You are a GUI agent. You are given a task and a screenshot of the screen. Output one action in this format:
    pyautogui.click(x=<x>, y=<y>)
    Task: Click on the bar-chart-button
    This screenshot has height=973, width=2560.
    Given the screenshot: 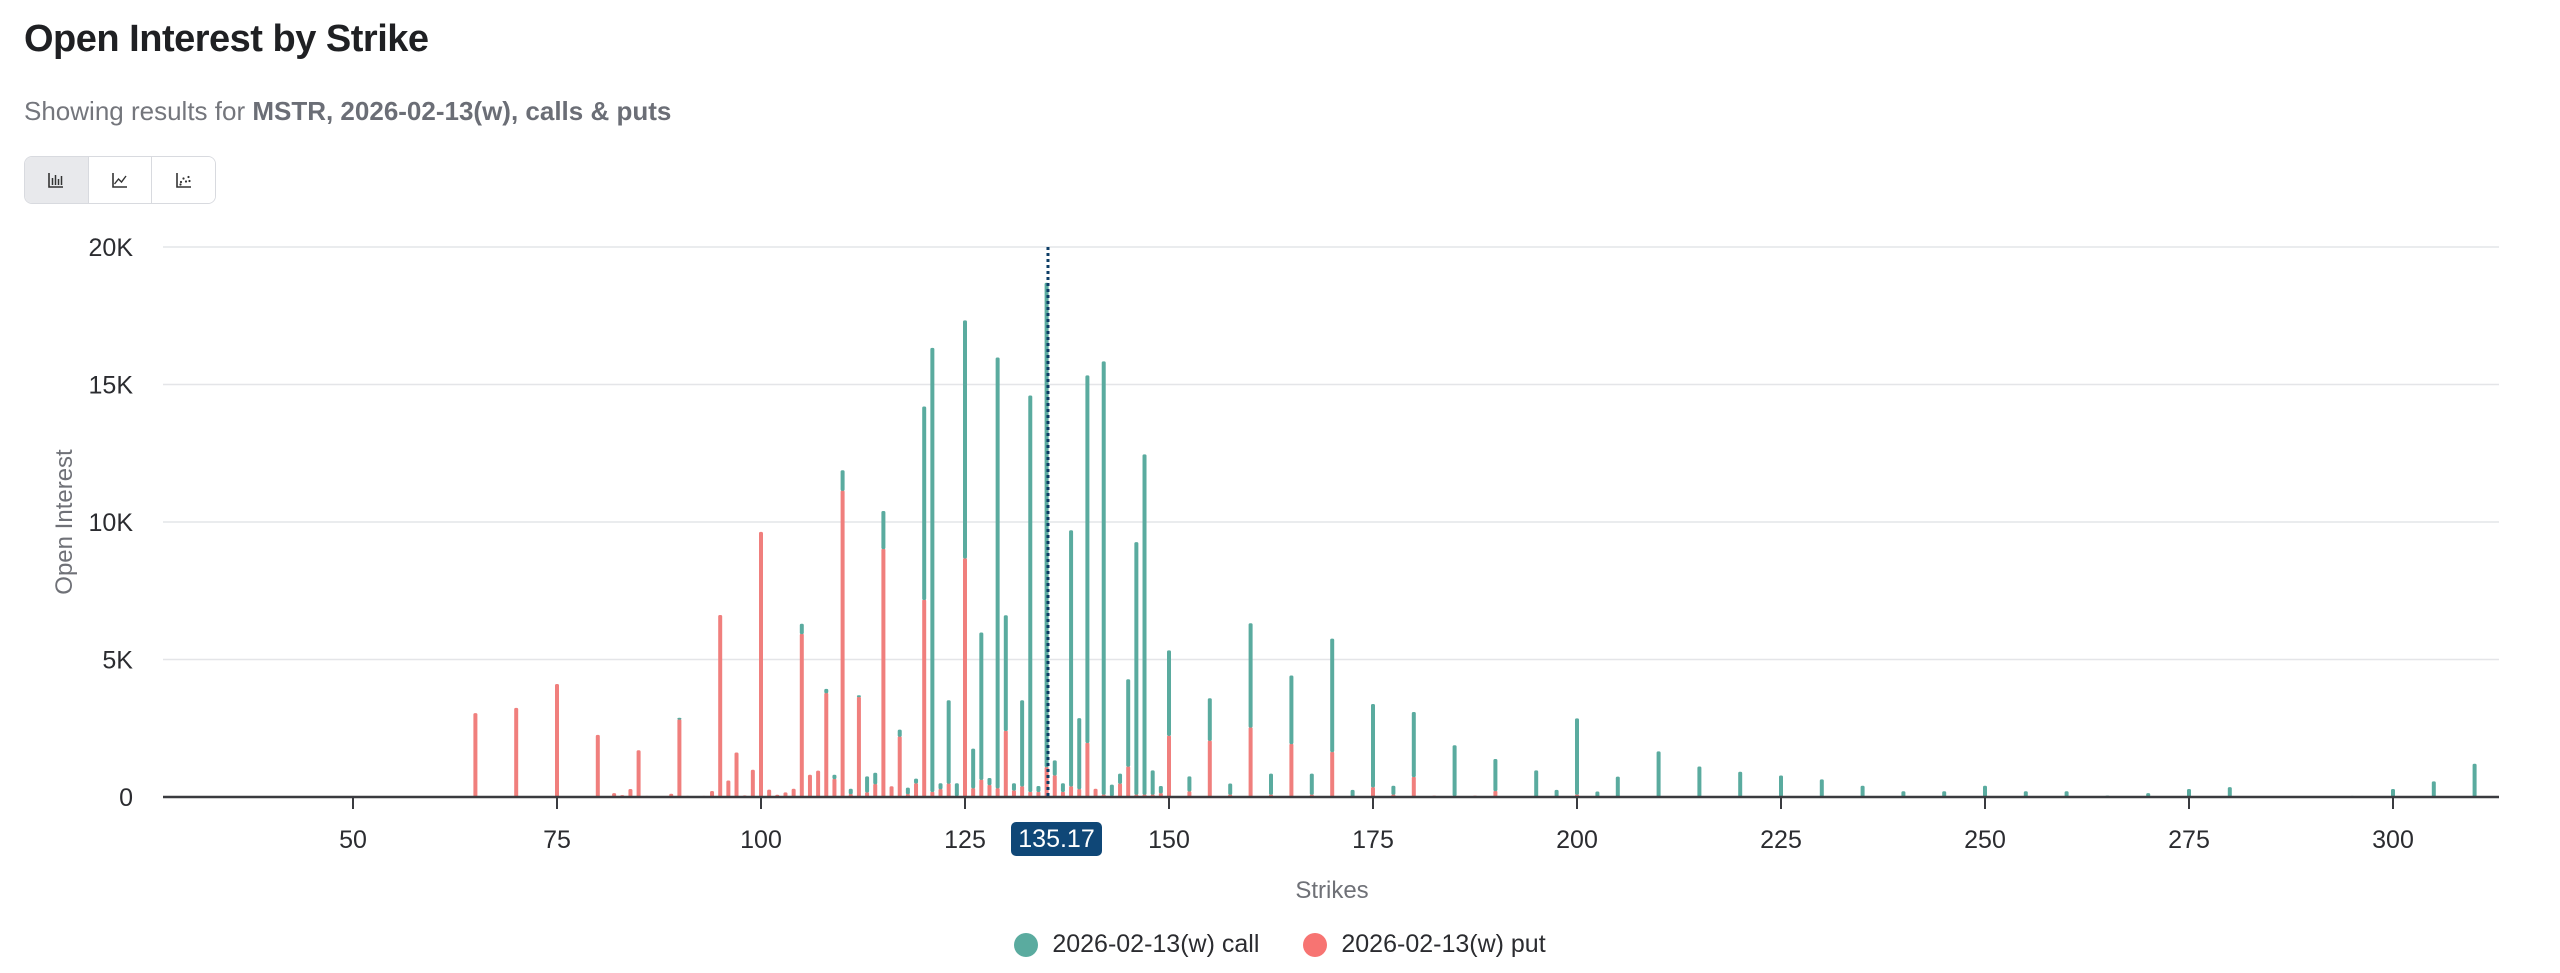 What is the action you would take?
    pyautogui.click(x=57, y=180)
    